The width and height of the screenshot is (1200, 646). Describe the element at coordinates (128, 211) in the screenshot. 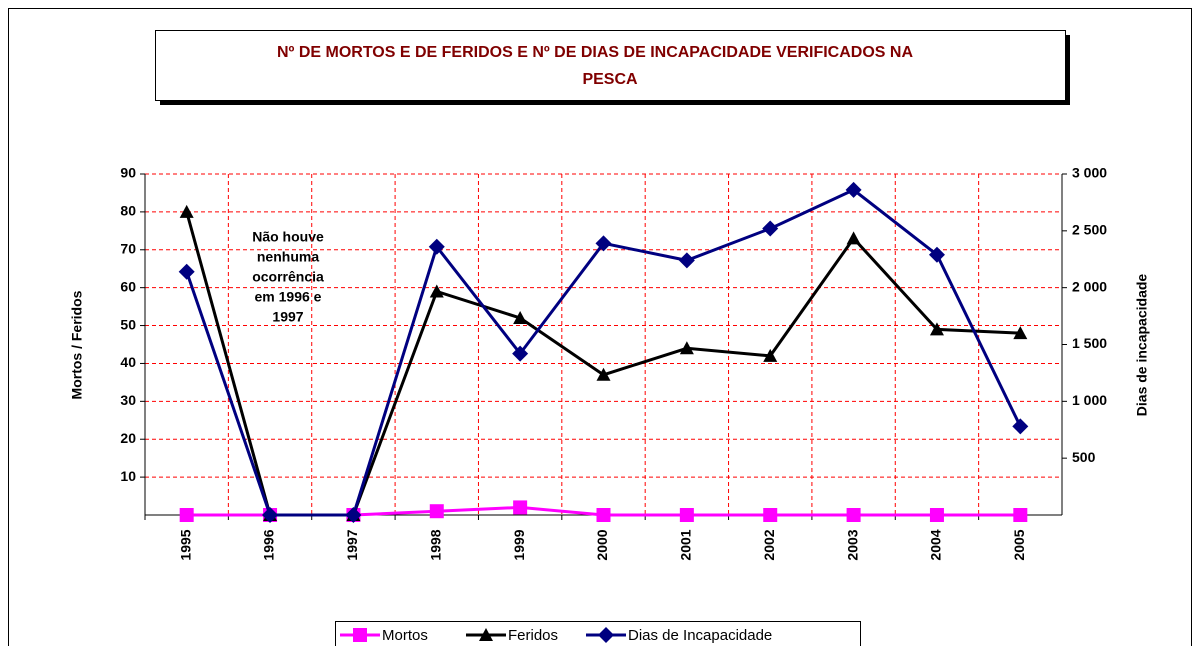

I see `y-tick-label: 80` at that location.